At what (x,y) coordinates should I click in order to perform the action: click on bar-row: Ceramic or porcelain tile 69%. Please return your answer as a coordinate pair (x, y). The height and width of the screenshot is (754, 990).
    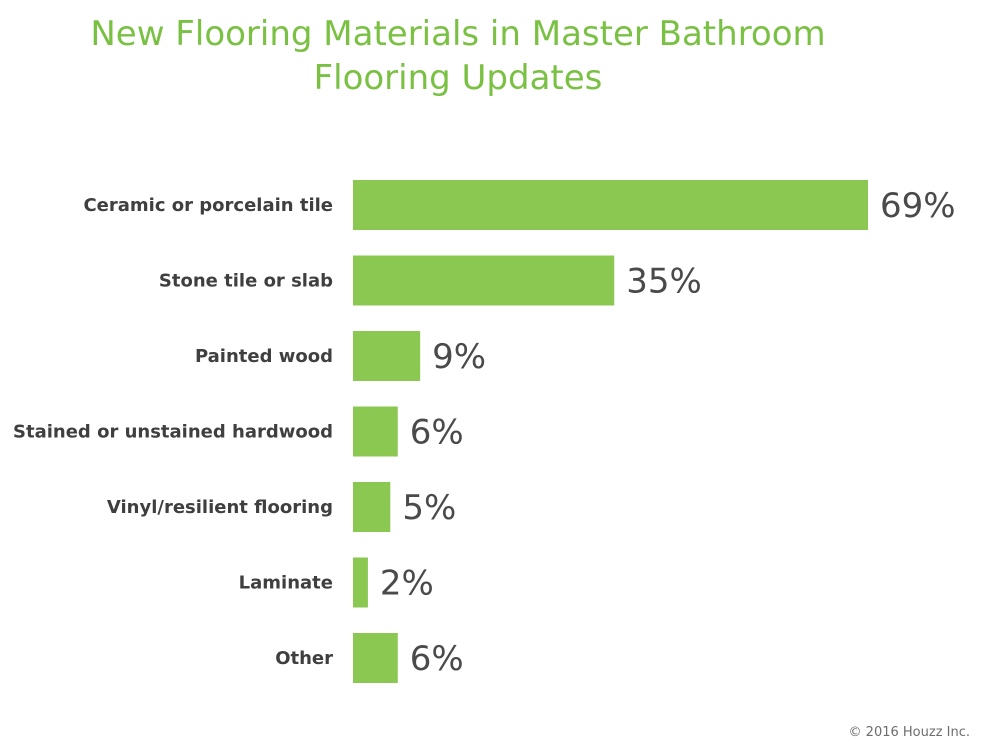
    Looking at the image, I should click on (519, 205).